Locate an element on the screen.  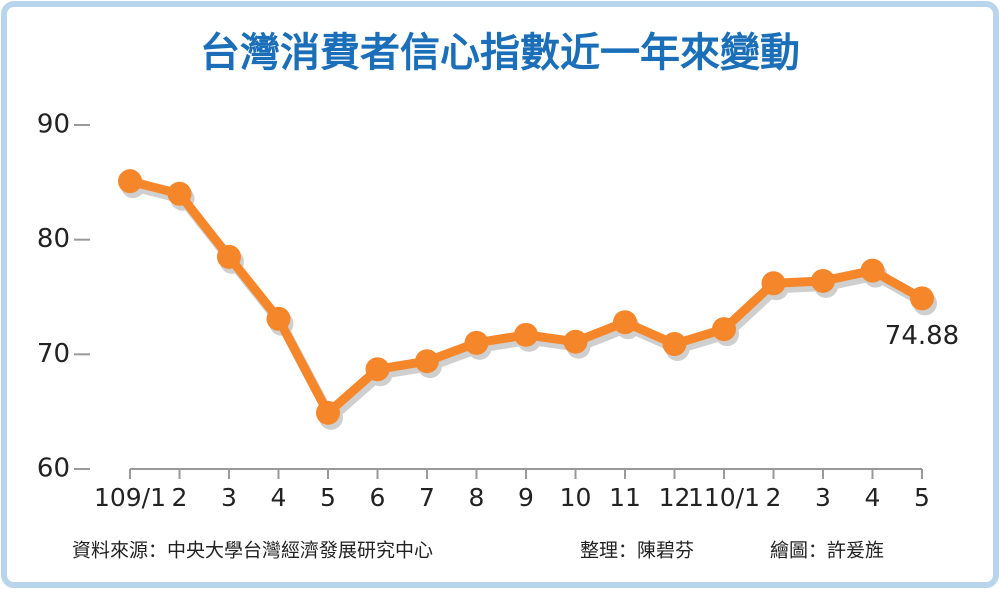
x-tick-label: 11 is located at coordinates (625, 497).